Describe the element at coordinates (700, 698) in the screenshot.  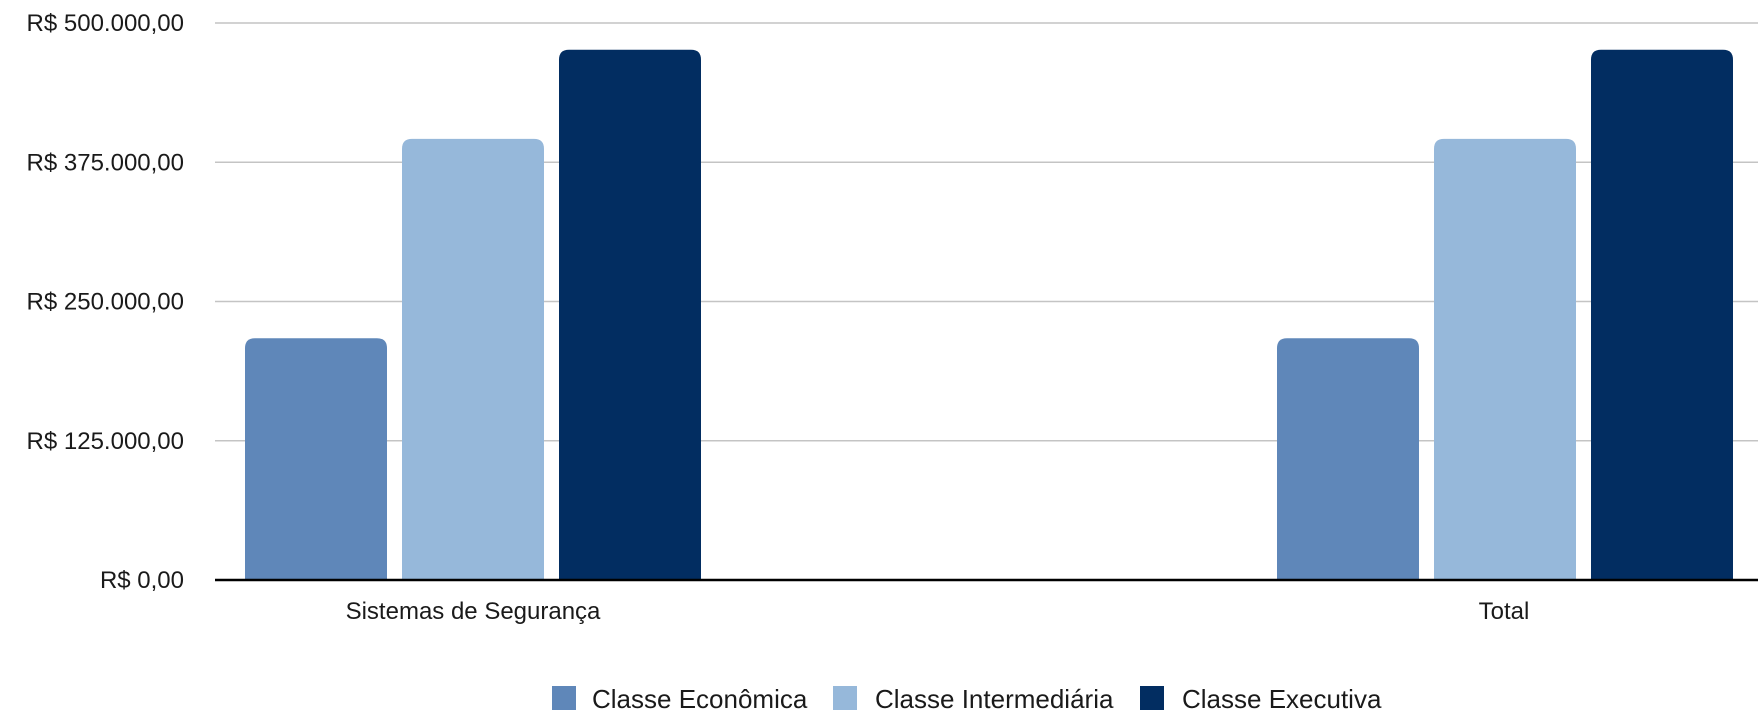
I see `legend-label: Classe Econômica` at that location.